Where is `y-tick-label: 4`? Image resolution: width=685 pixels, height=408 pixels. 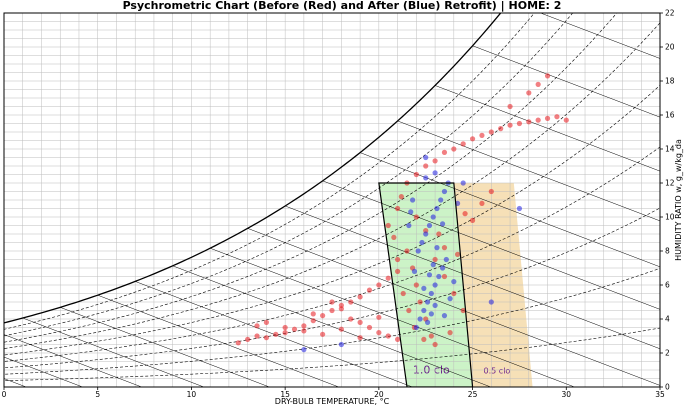 y-tick-label: 4 is located at coordinates (667, 319).